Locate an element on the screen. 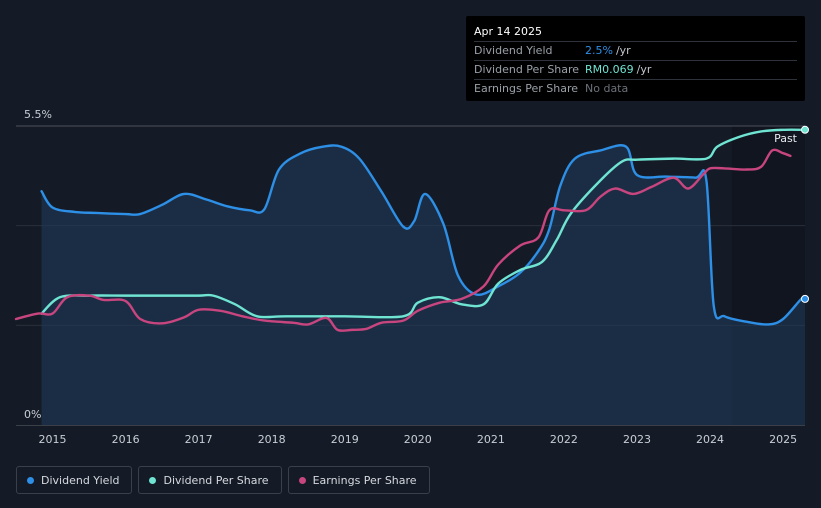 The width and height of the screenshot is (821, 508). tooltip-row-dividend-yield: Dividend Yield 2.5%/yr is located at coordinates (635, 50).